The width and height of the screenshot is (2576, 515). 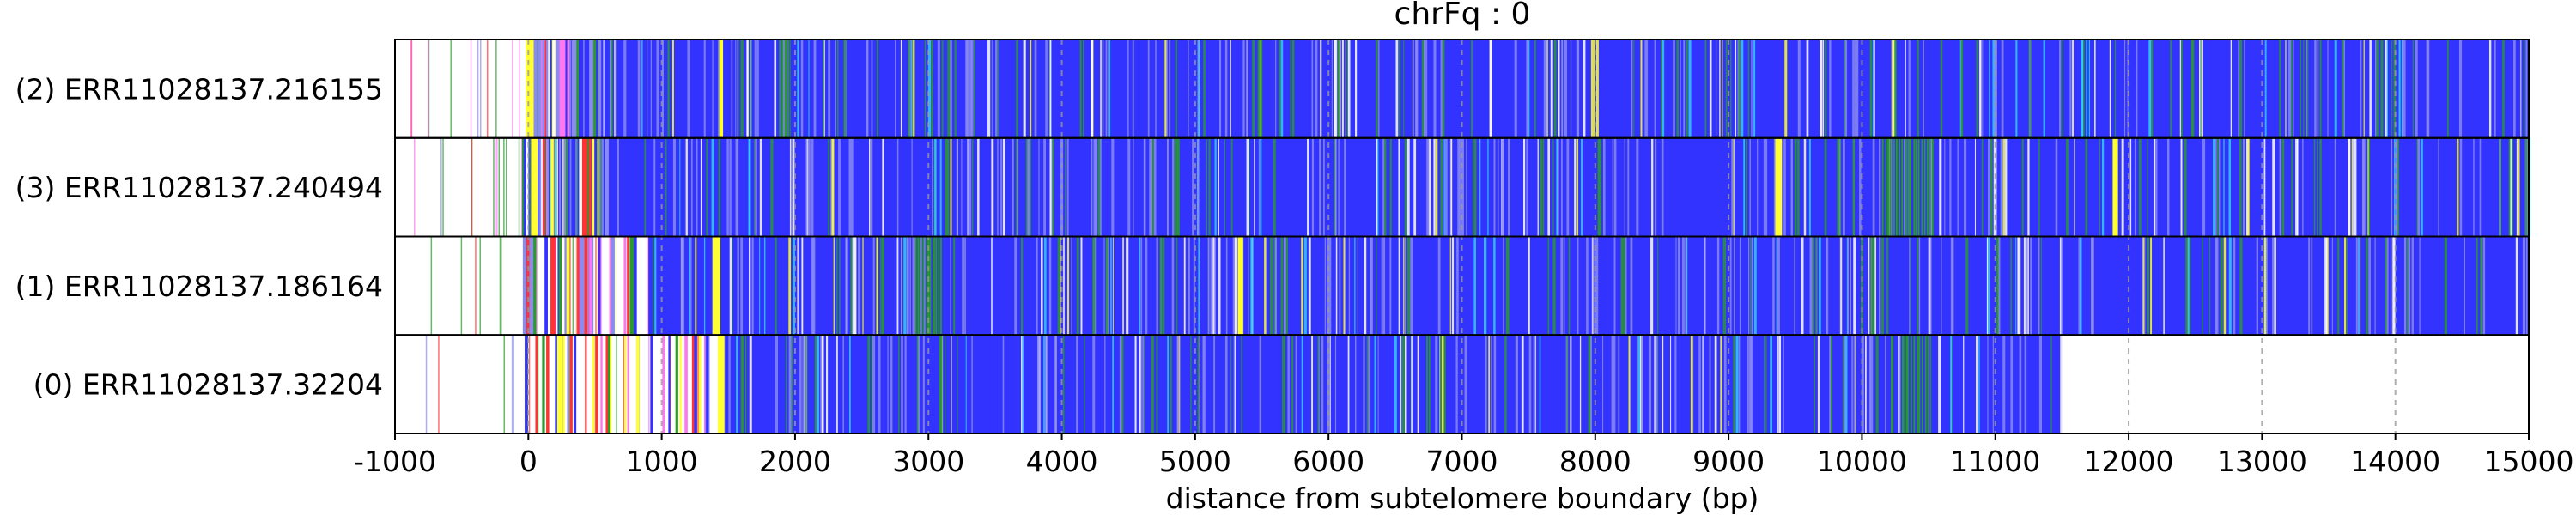 What do you see at coordinates (199, 89) in the screenshot?
I see `y-tick-label: (2) ERR11028137.216155` at bounding box center [199, 89].